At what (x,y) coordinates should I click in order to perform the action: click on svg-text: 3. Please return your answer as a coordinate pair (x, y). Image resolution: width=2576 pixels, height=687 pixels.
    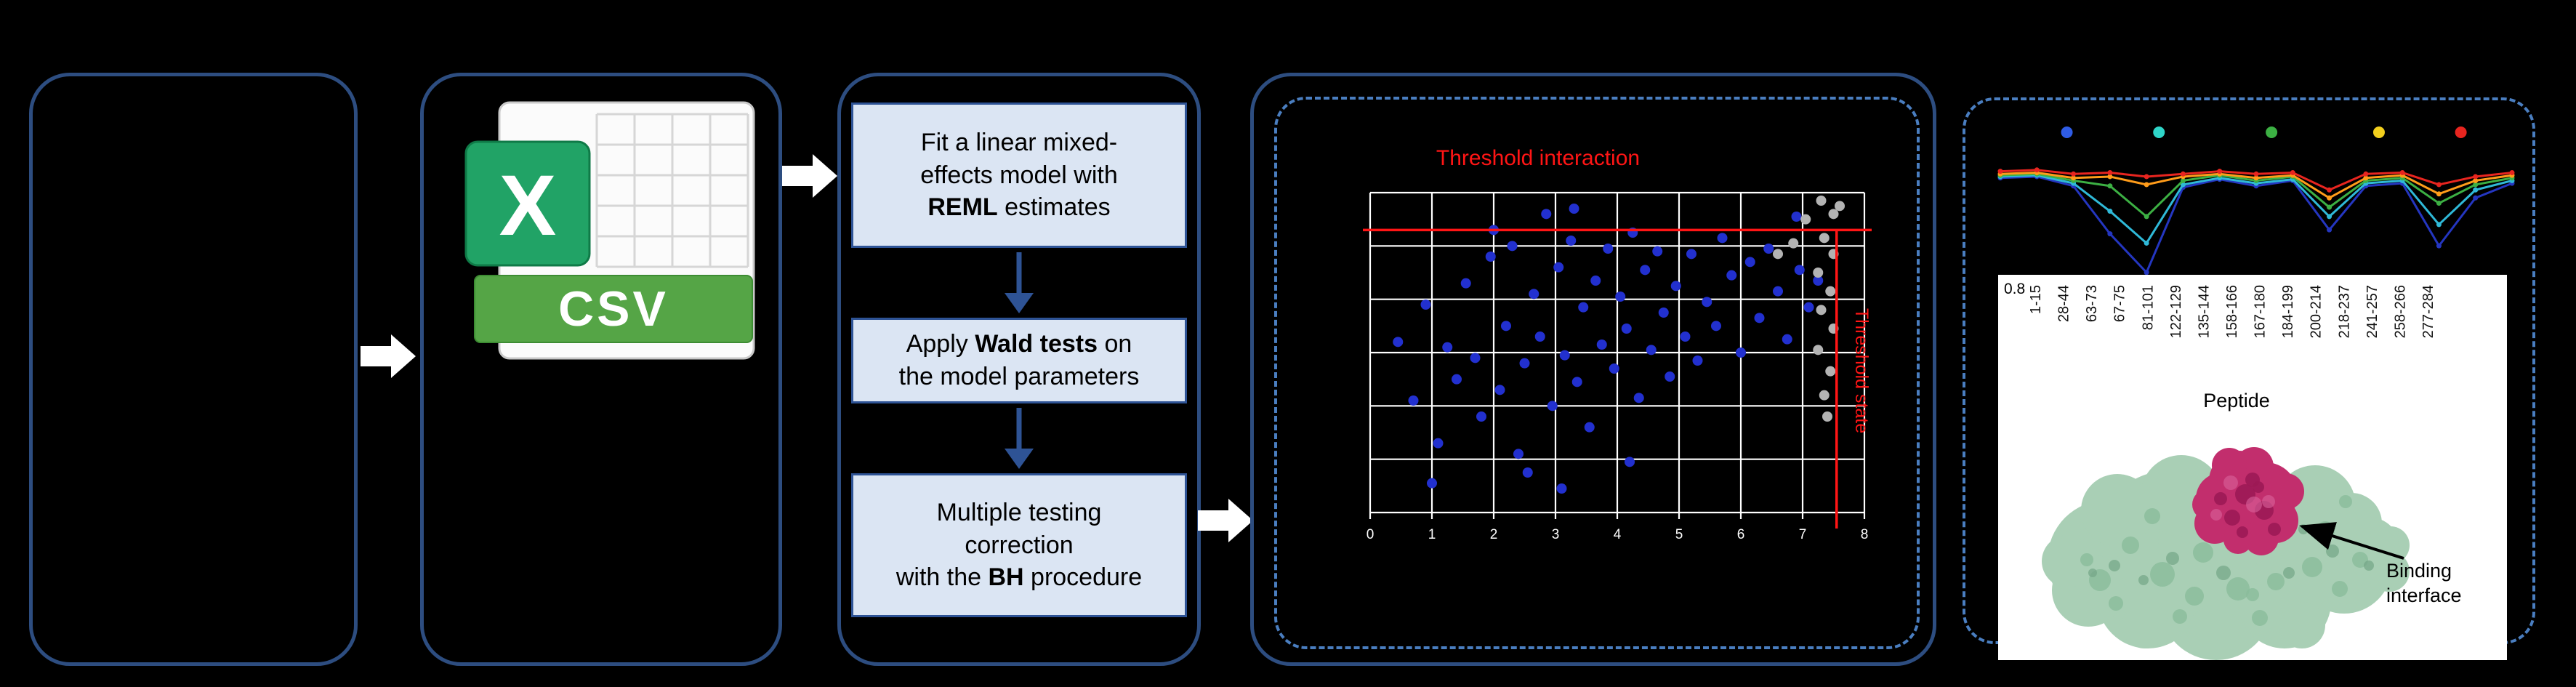
    Looking at the image, I should click on (1556, 534).